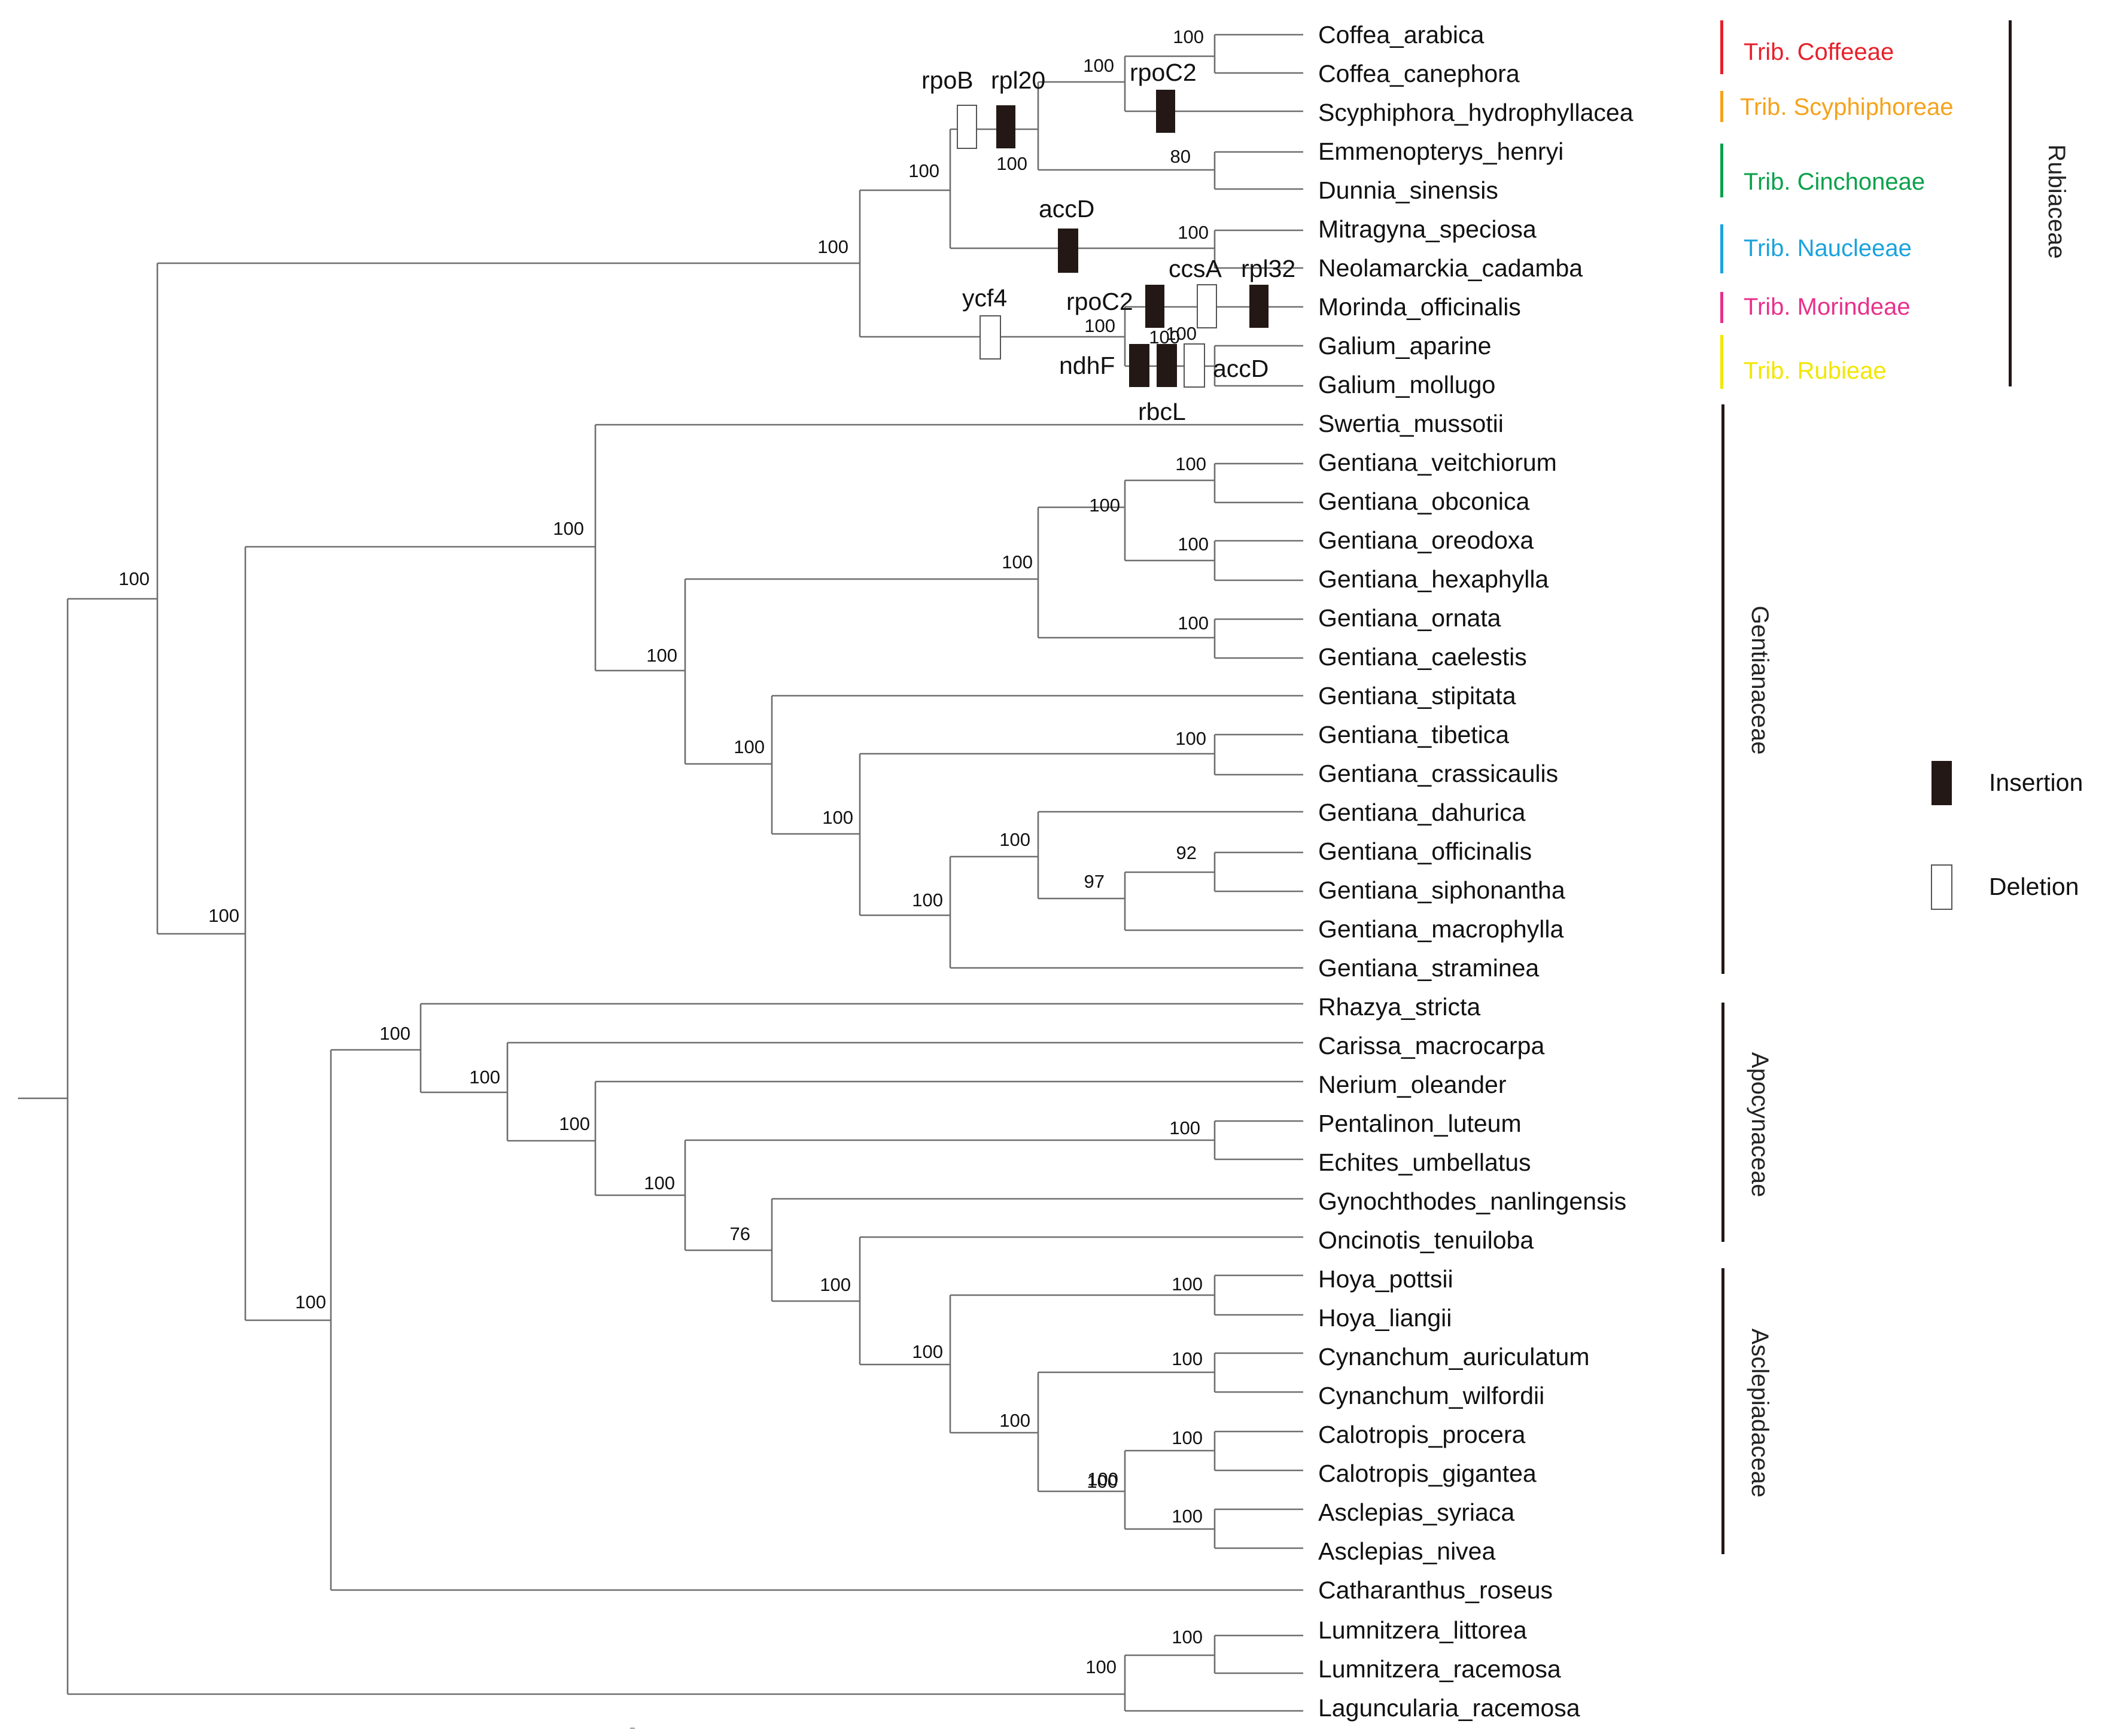  What do you see at coordinates (1416, 1513) in the screenshot?
I see `taxon-label: Asclepias_syriaca` at bounding box center [1416, 1513].